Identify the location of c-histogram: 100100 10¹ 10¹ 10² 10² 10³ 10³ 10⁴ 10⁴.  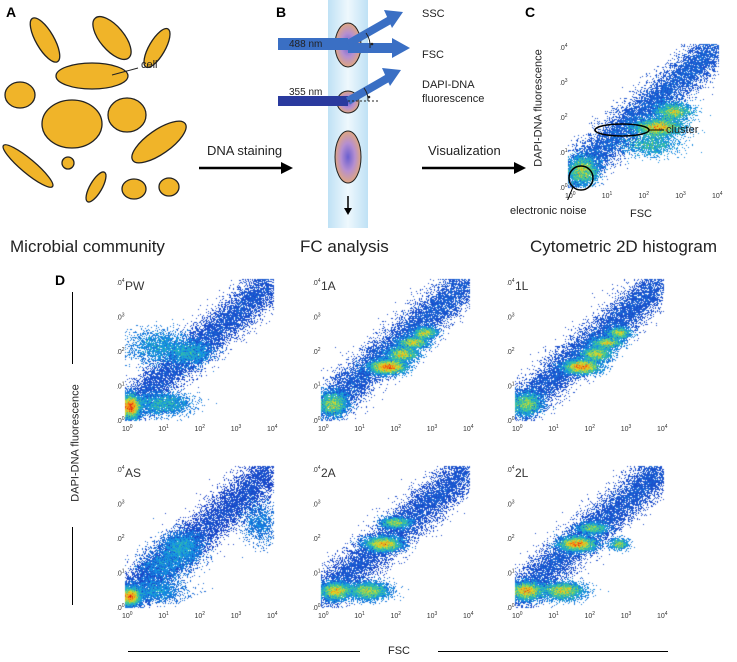
(642, 119).